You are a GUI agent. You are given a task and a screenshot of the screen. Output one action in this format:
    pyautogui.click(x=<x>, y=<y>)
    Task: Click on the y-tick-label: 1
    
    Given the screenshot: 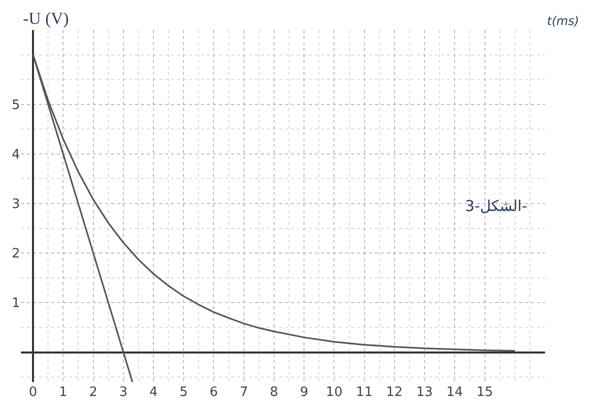 What is the action you would take?
    pyautogui.click(x=16, y=304)
    